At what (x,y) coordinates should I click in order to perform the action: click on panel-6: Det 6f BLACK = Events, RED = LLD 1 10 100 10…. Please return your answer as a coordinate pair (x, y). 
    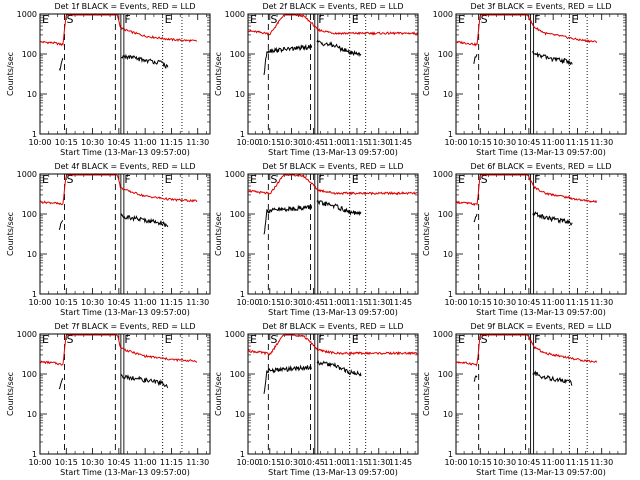
    Looking at the image, I should click on (524, 239).